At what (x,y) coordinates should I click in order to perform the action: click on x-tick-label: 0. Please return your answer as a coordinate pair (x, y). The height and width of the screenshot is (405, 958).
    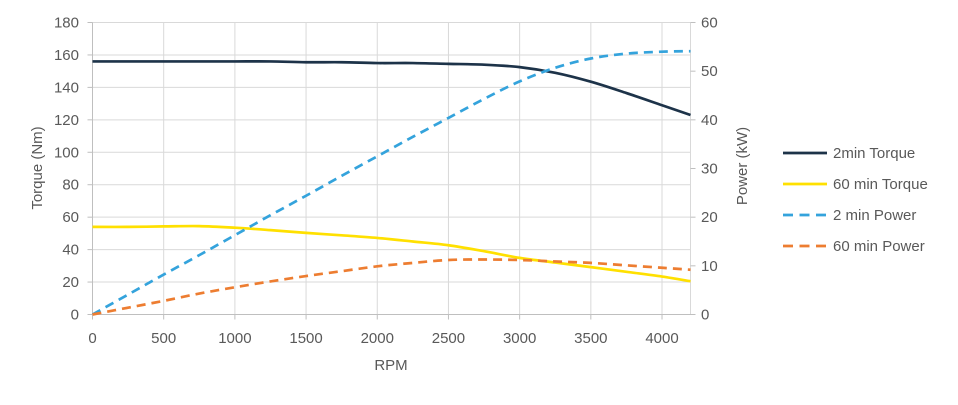
    Looking at the image, I should click on (92, 338).